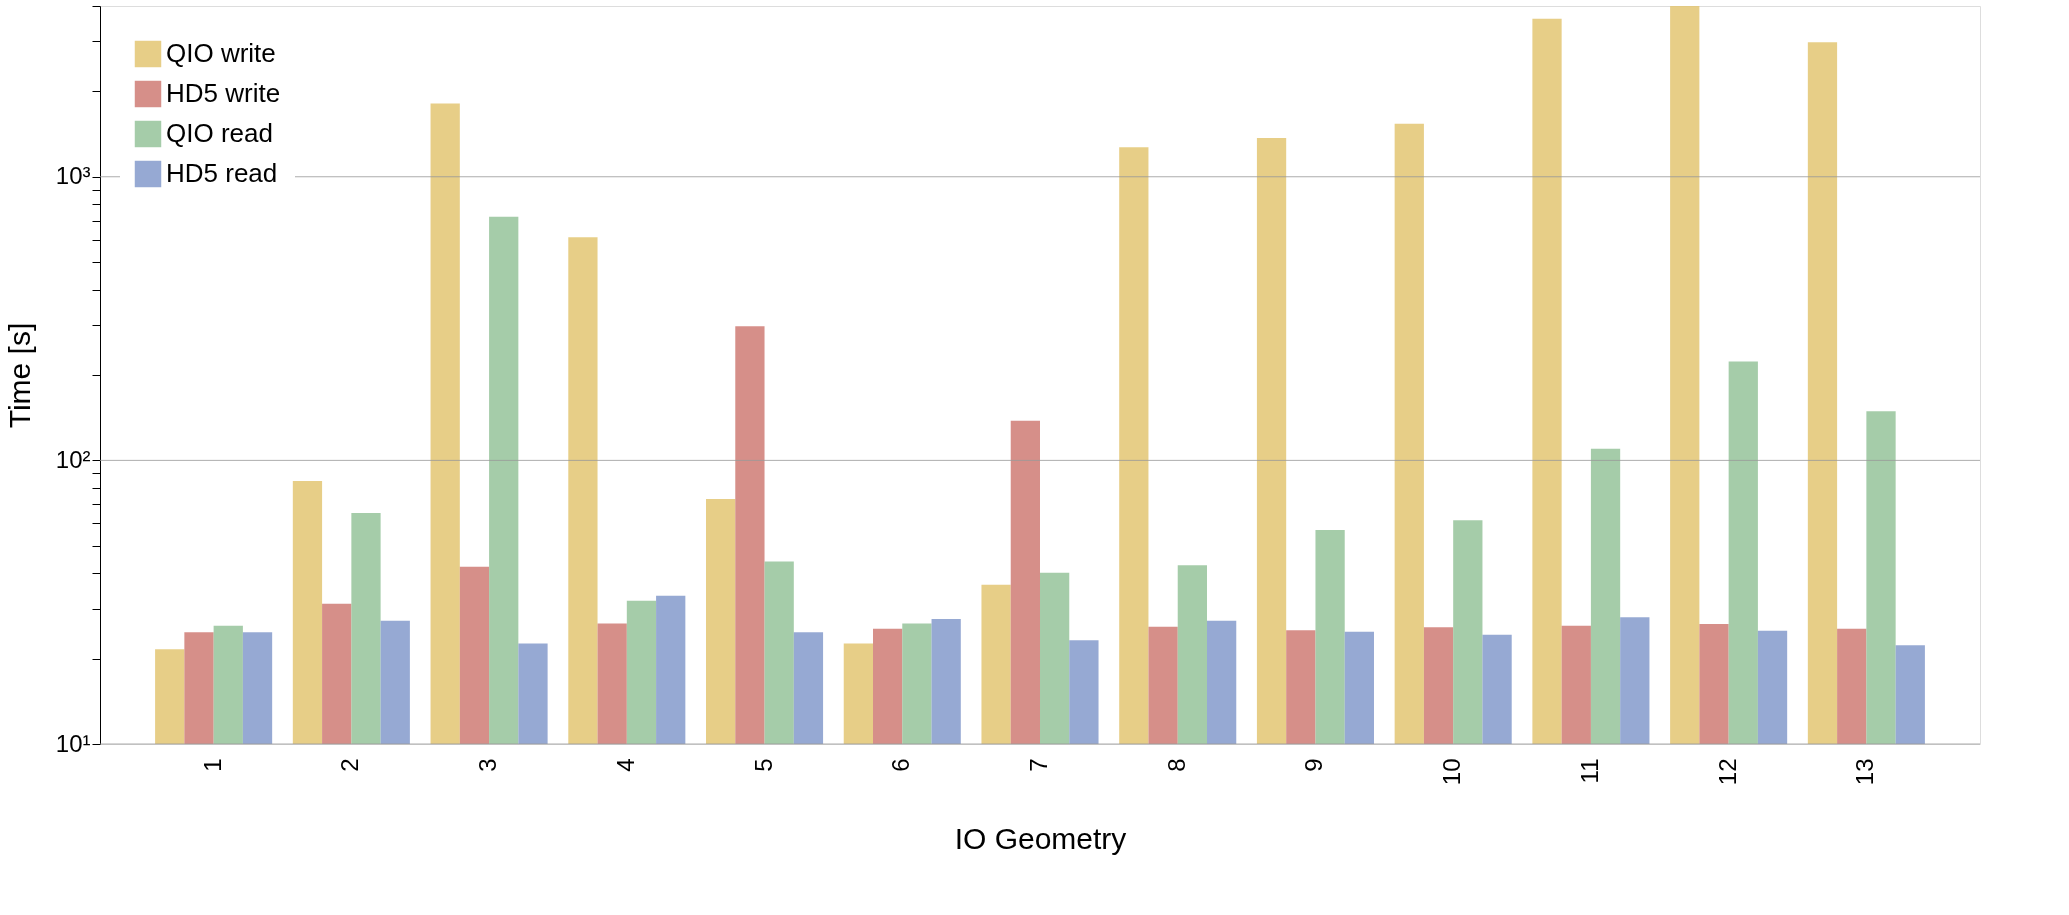 The width and height of the screenshot is (2069, 915). I want to click on x-tick-label: 2, so click(350, 765).